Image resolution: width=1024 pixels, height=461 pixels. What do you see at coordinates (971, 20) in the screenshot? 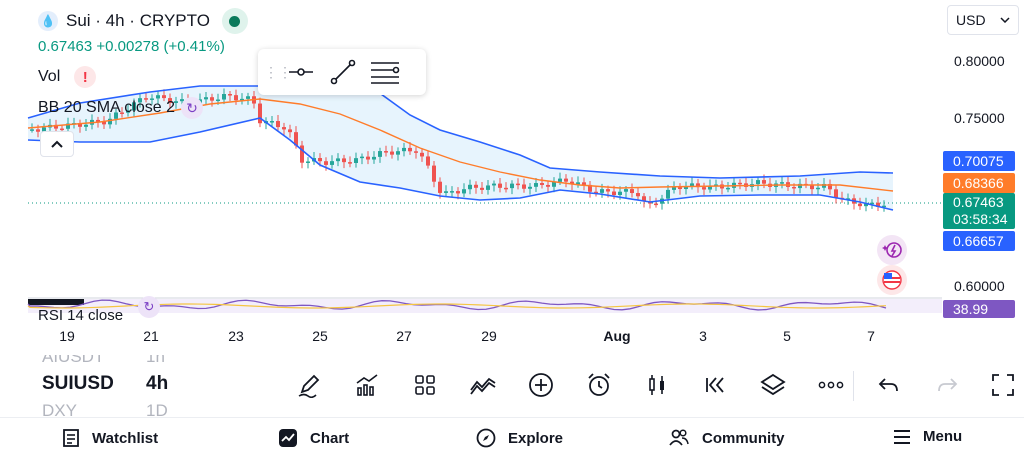
I see `currency-value: USD` at bounding box center [971, 20].